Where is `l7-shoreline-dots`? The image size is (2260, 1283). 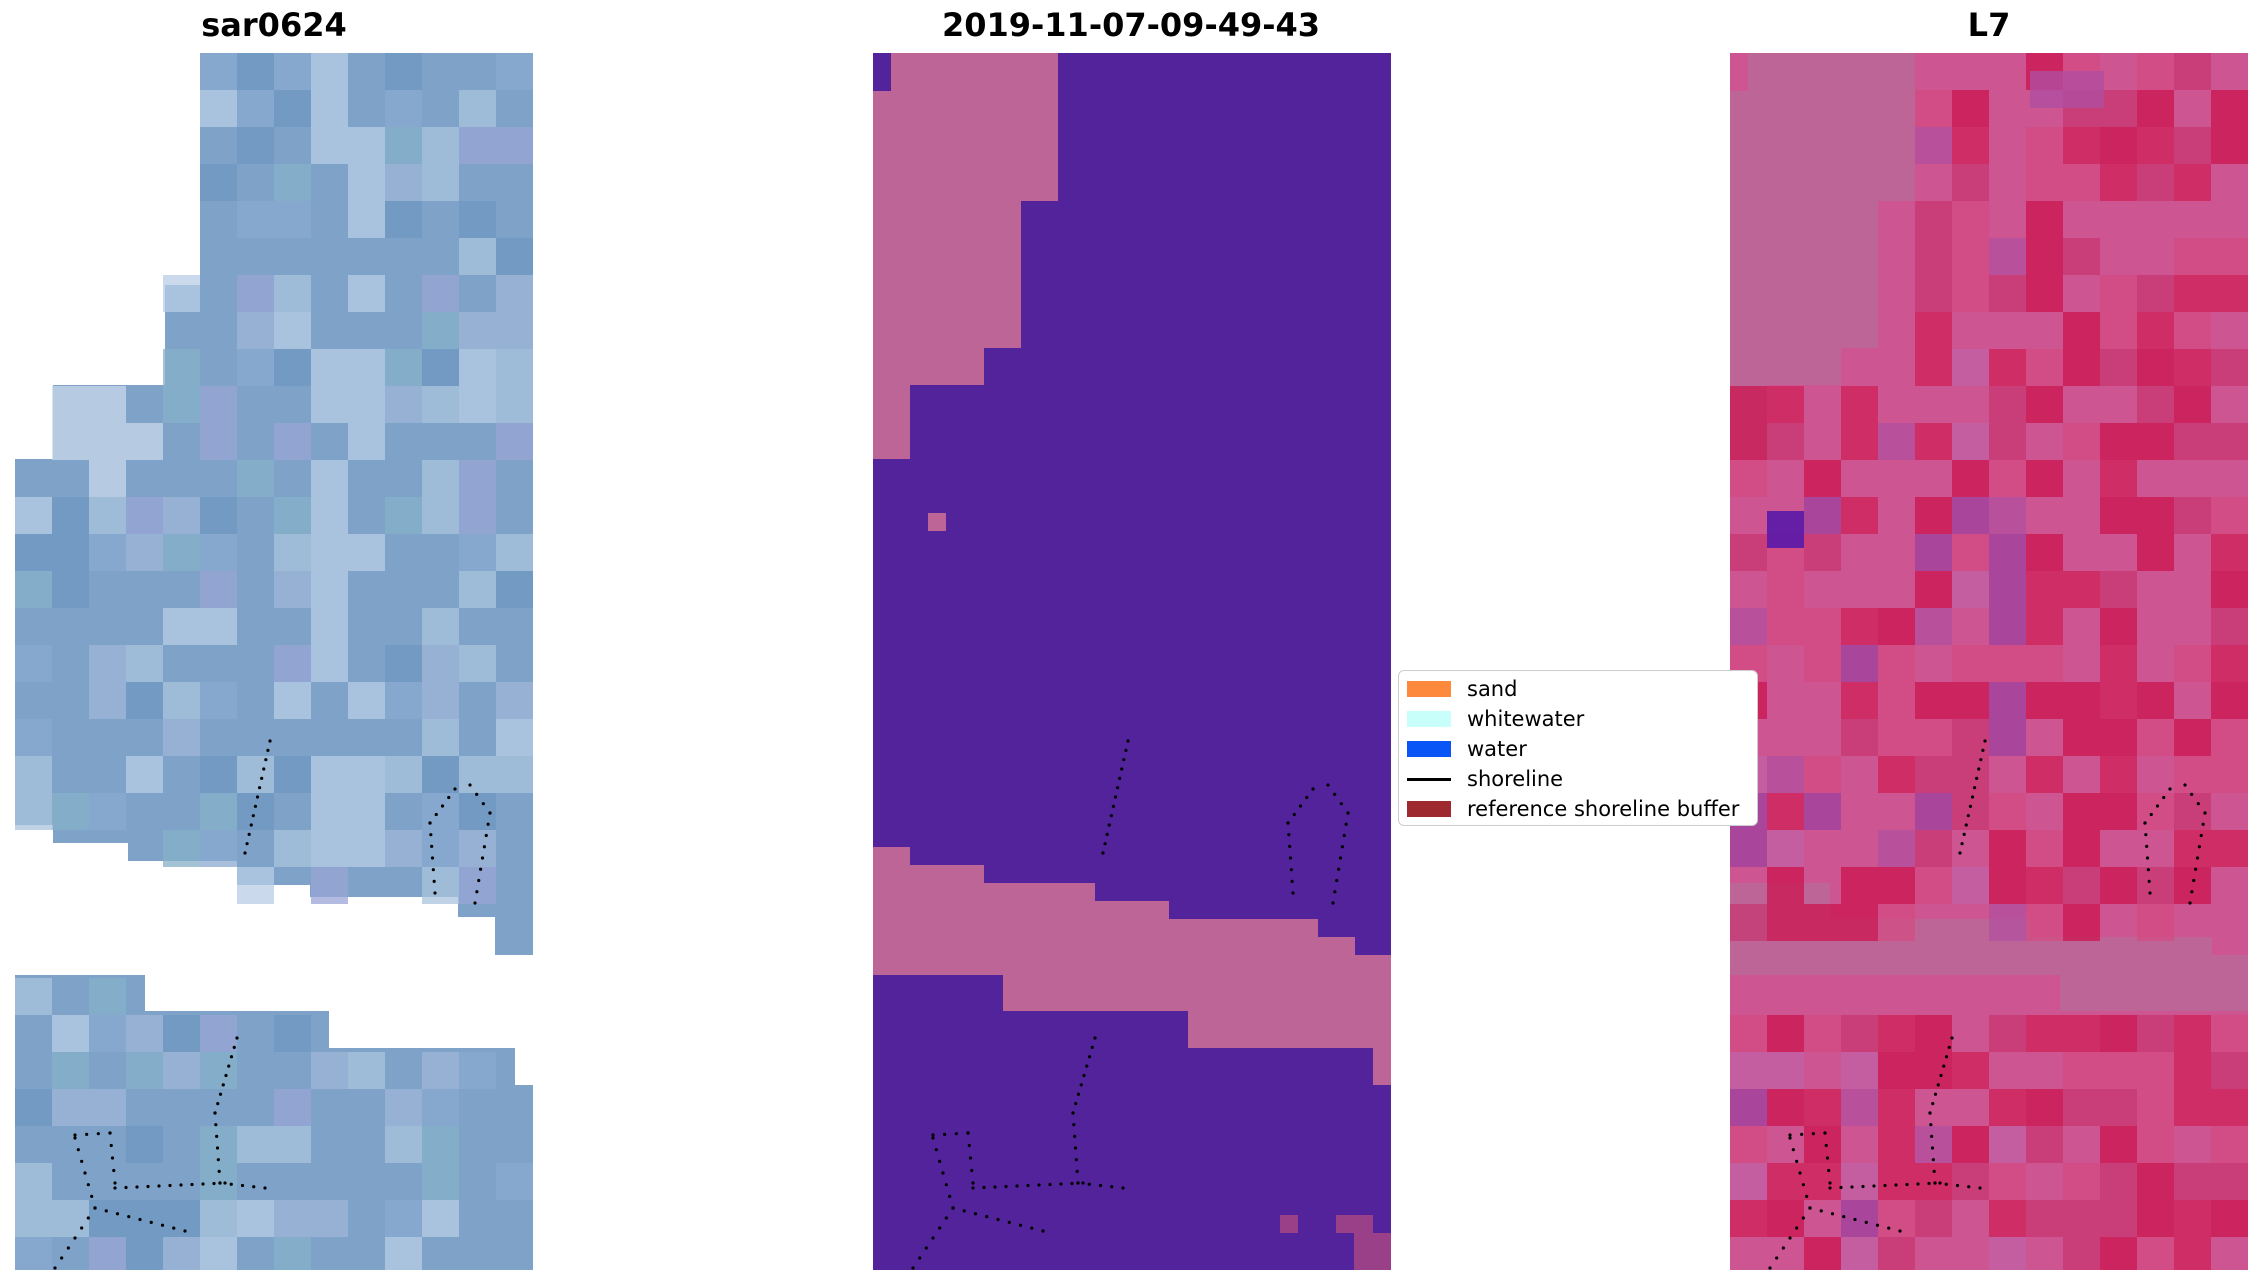 l7-shoreline-dots is located at coordinates (1987, 1004).